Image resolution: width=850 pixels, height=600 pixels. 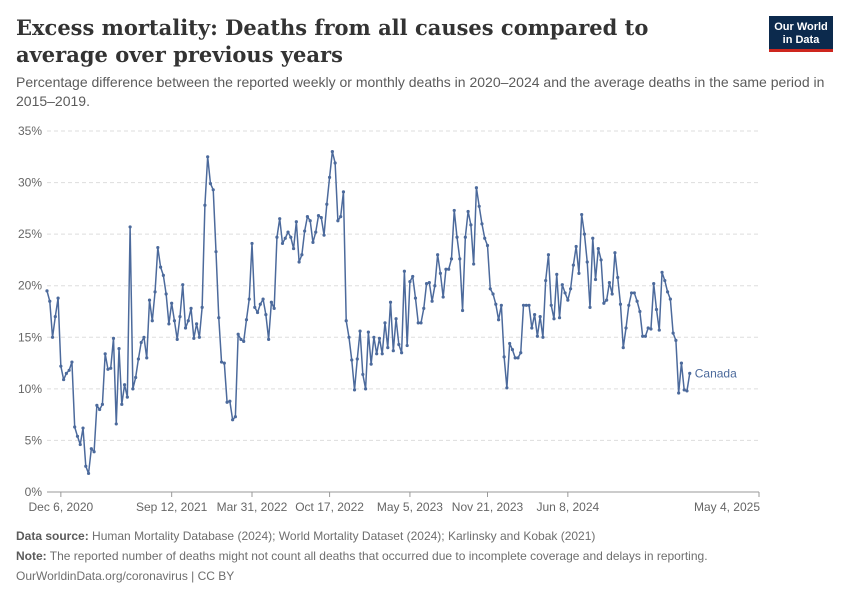 What do you see at coordinates (801, 39) in the screenshot?
I see `logo-line-2: in Data` at bounding box center [801, 39].